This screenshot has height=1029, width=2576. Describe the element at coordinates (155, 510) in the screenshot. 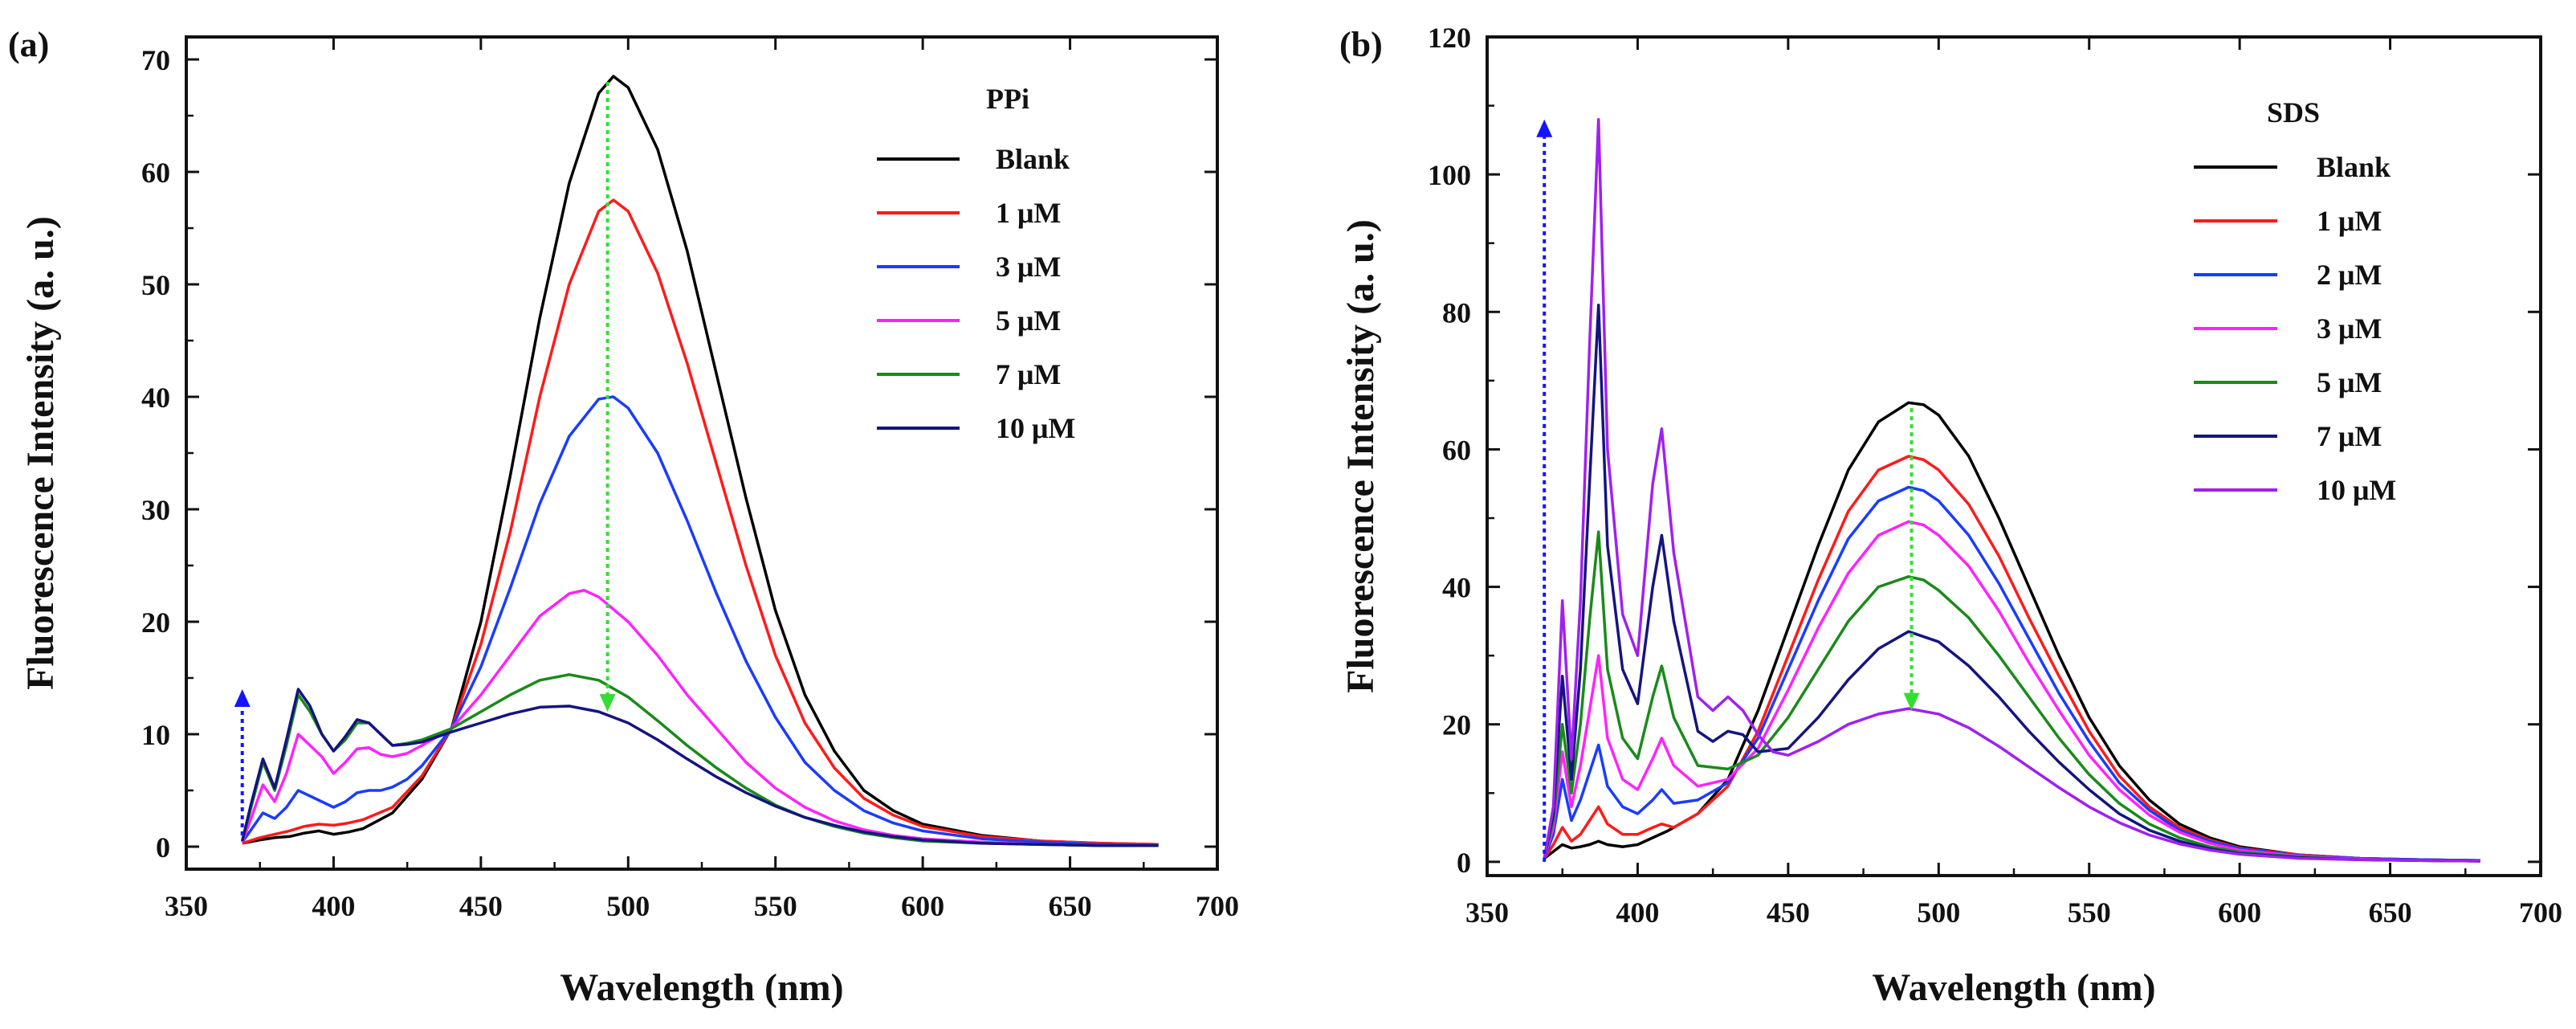

I see `y-tick-label: 30` at that location.